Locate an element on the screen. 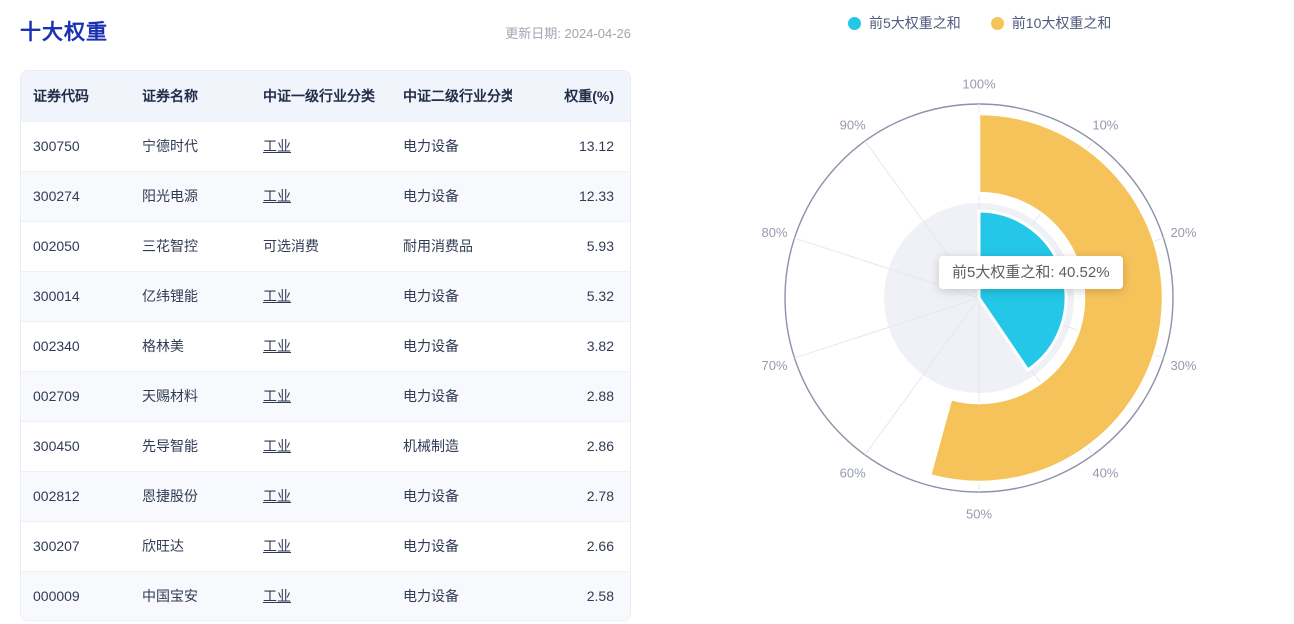 The width and height of the screenshot is (1294, 624). angle-axis-label: 90% is located at coordinates (853, 125).